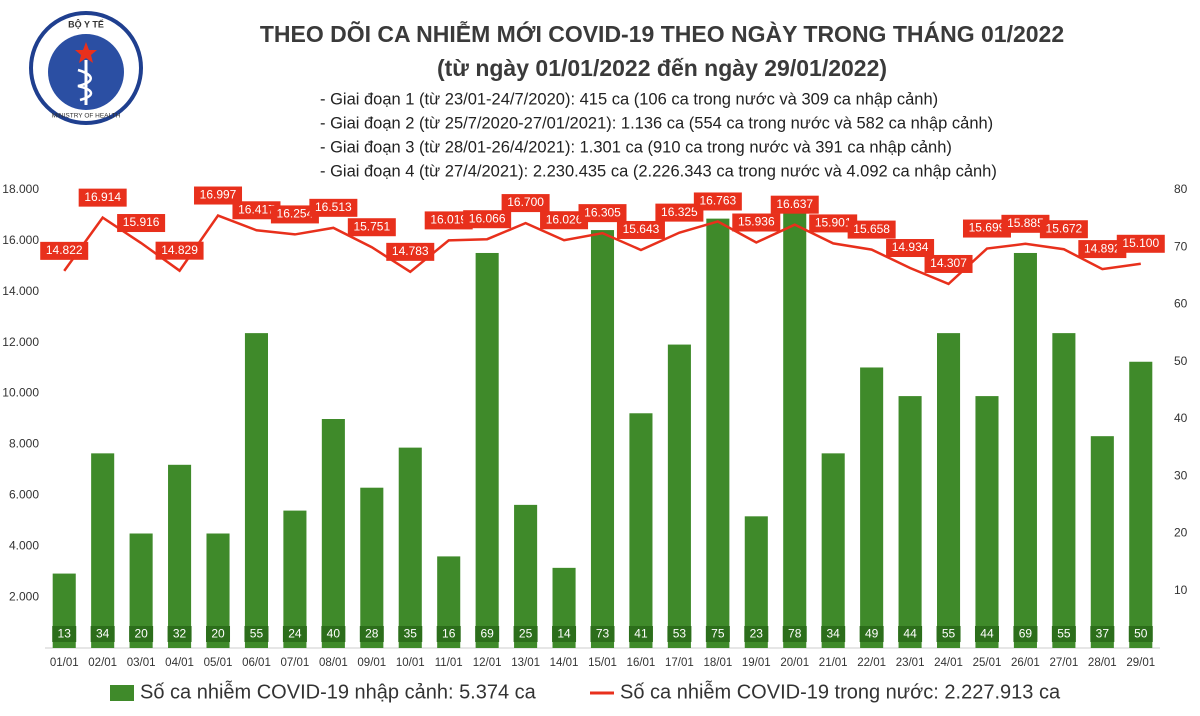 Image resolution: width=1200 pixels, height=716 pixels. I want to click on bar-label: 32, so click(180, 634).